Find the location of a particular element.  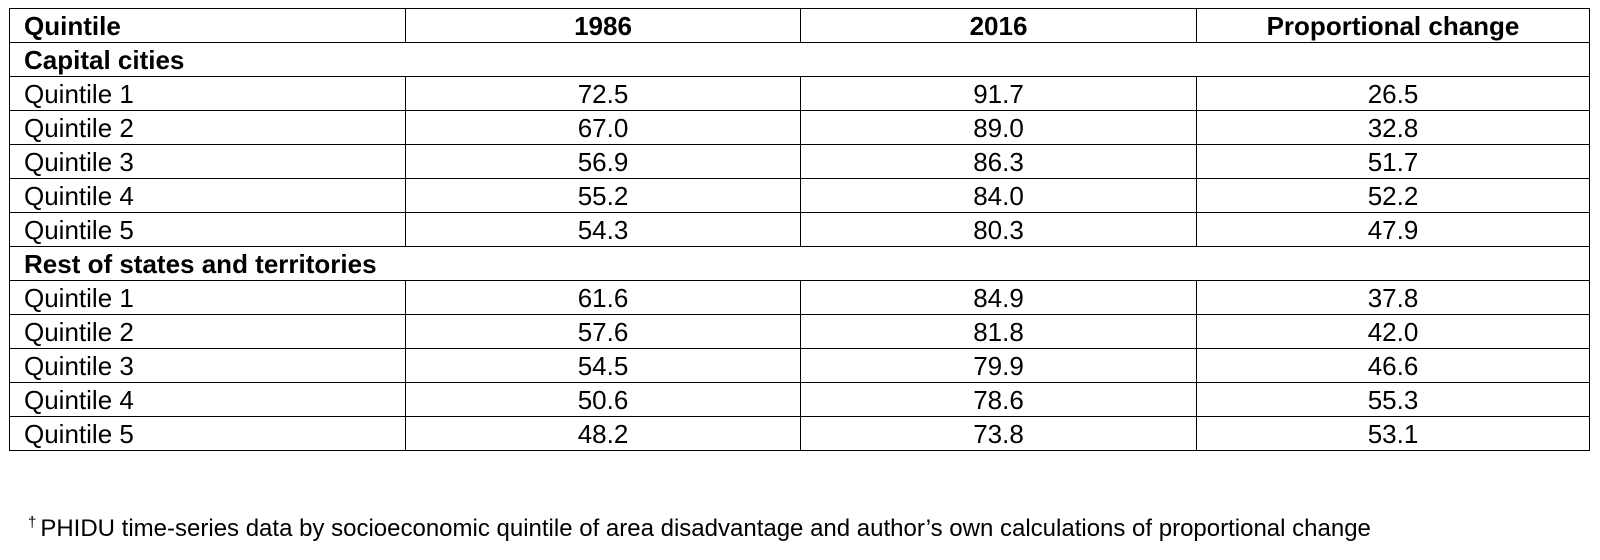

table-row: Quintile 4 55.2 84.0 52.2 is located at coordinates (799, 195).